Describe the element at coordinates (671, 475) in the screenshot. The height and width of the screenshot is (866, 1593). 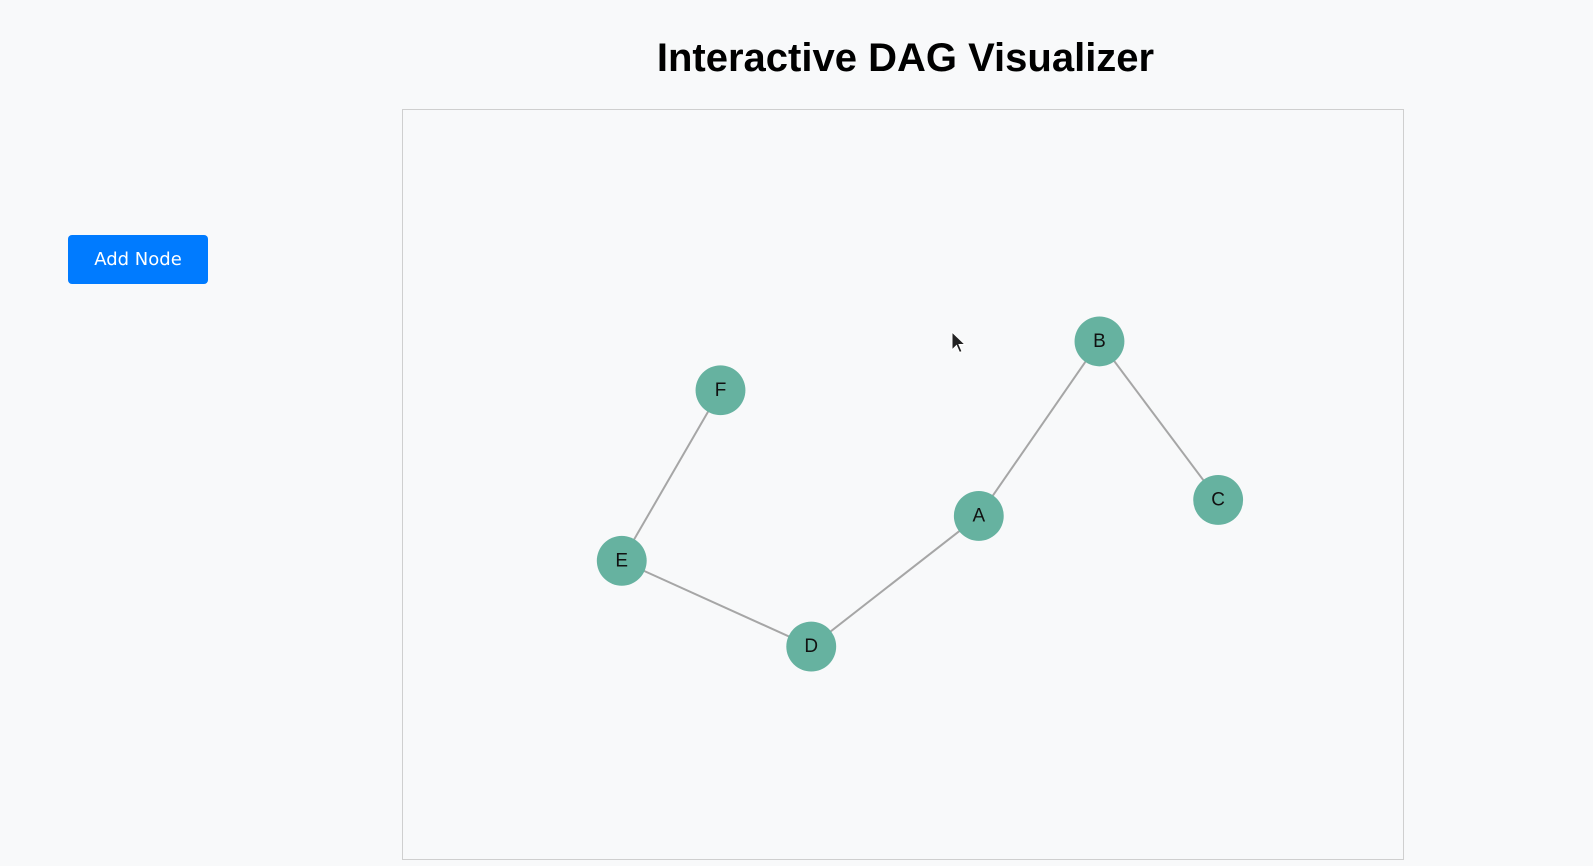
I see `edge-f-e` at that location.